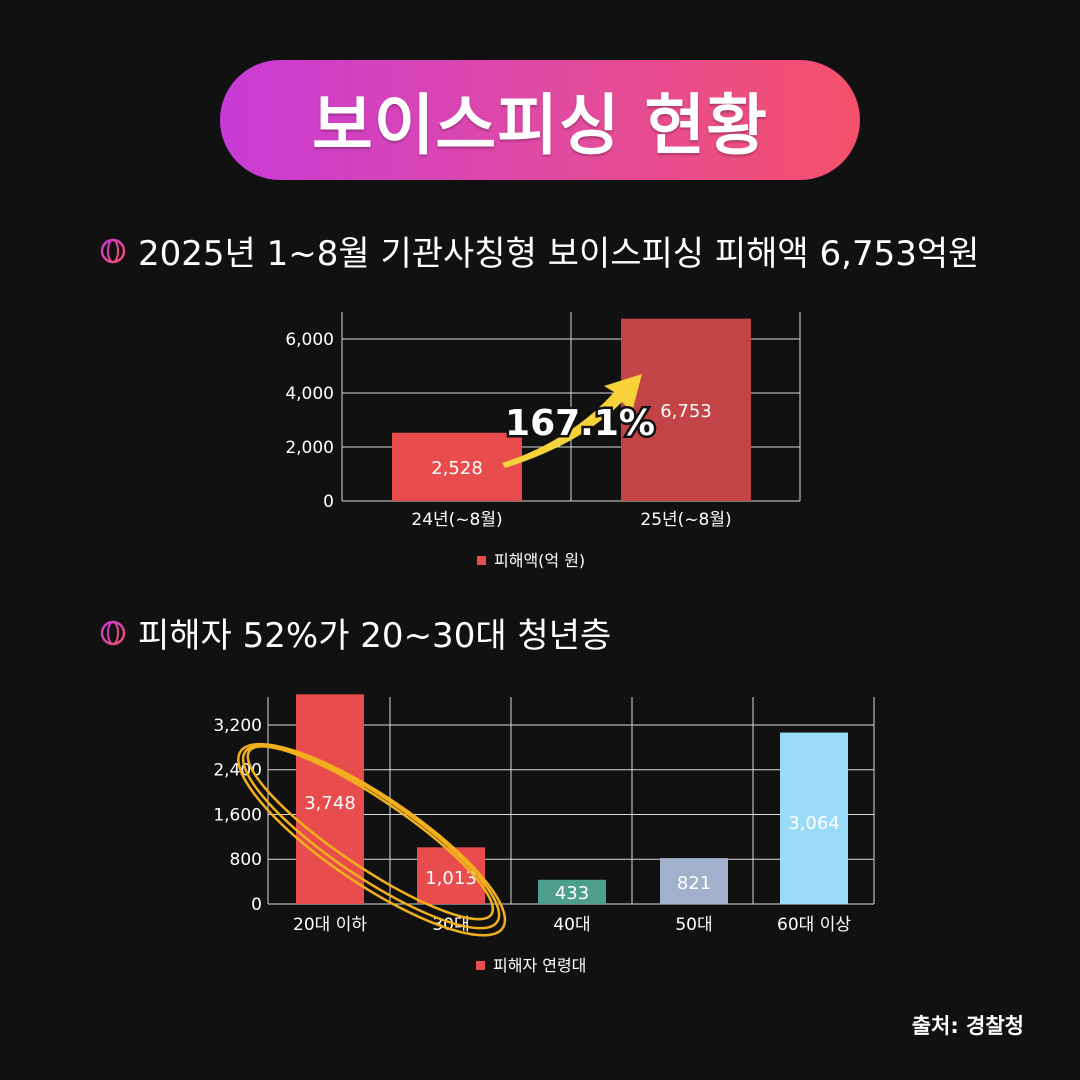  Describe the element at coordinates (814, 925) in the screenshot. I see `x-tick-label: 60대 이상` at that location.